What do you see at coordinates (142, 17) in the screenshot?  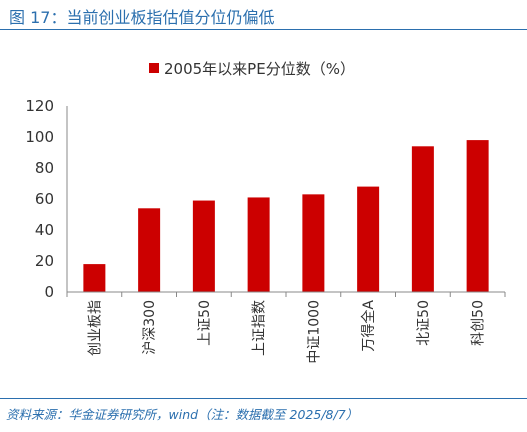 I see `figure-title: 图 17：当前创业板指估值分位仍偏低` at bounding box center [142, 17].